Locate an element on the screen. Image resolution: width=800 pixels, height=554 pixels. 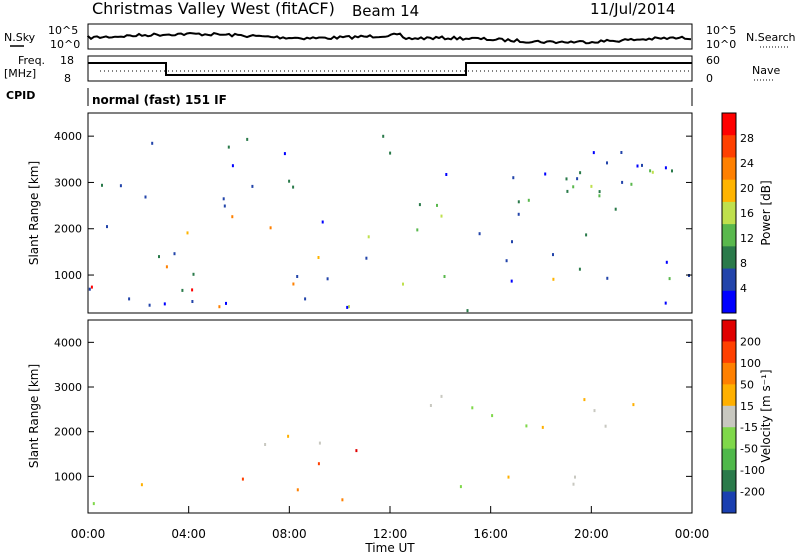
x-tick-label: 04:00 is located at coordinates (188, 534).